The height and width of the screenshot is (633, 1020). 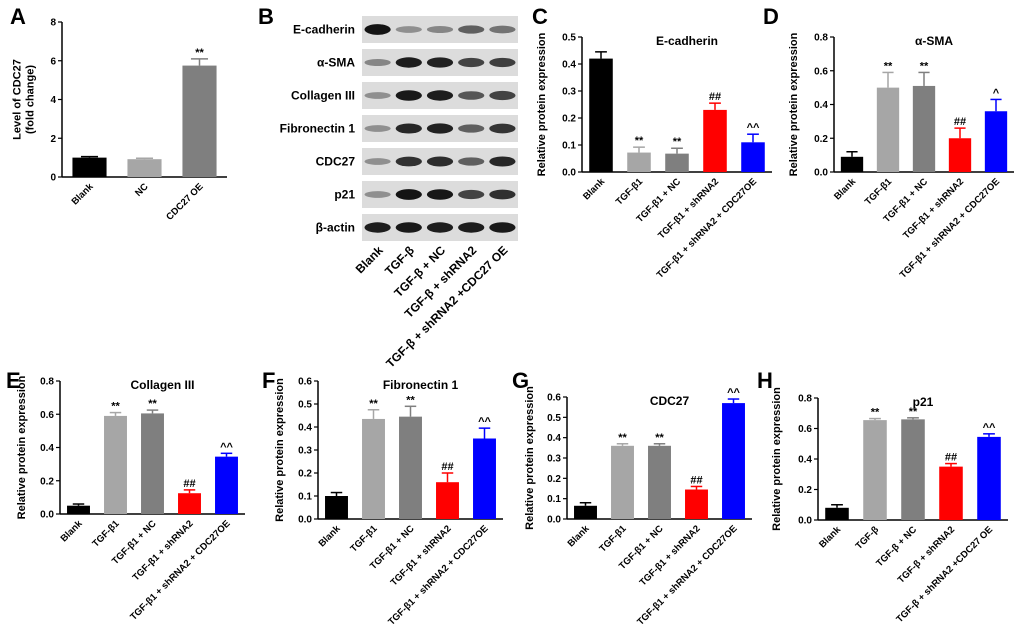 I want to click on y-tick-label: 0.0, so click(x=569, y=173).